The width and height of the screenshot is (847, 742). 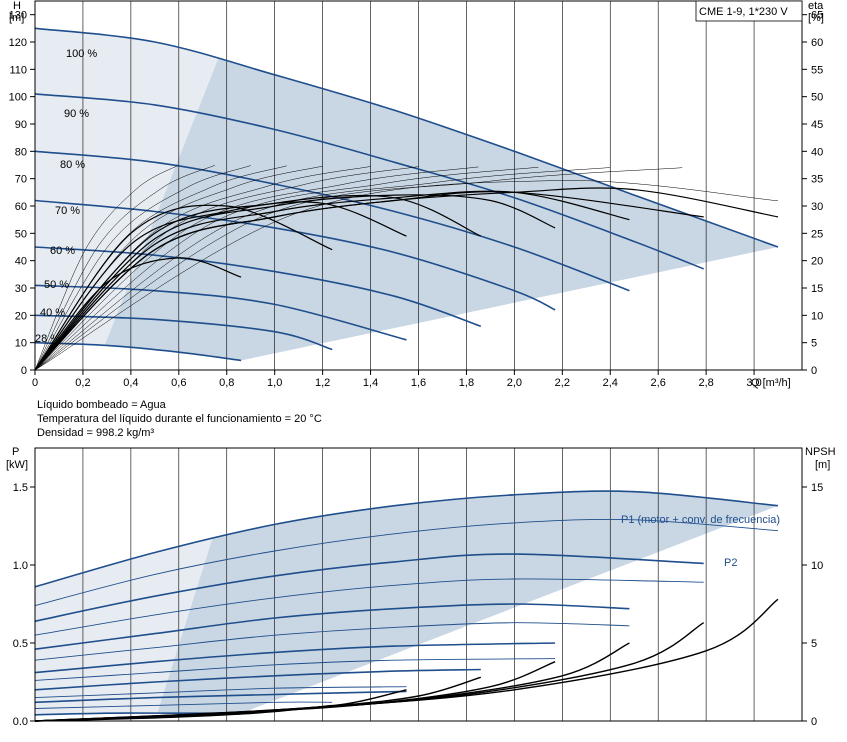 I want to click on npsh-tick-label: 5, so click(x=814, y=644).